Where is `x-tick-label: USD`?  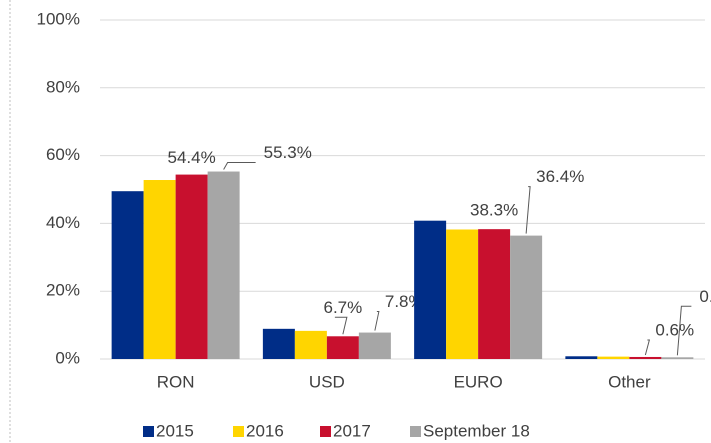 x-tick-label: USD is located at coordinates (327, 381).